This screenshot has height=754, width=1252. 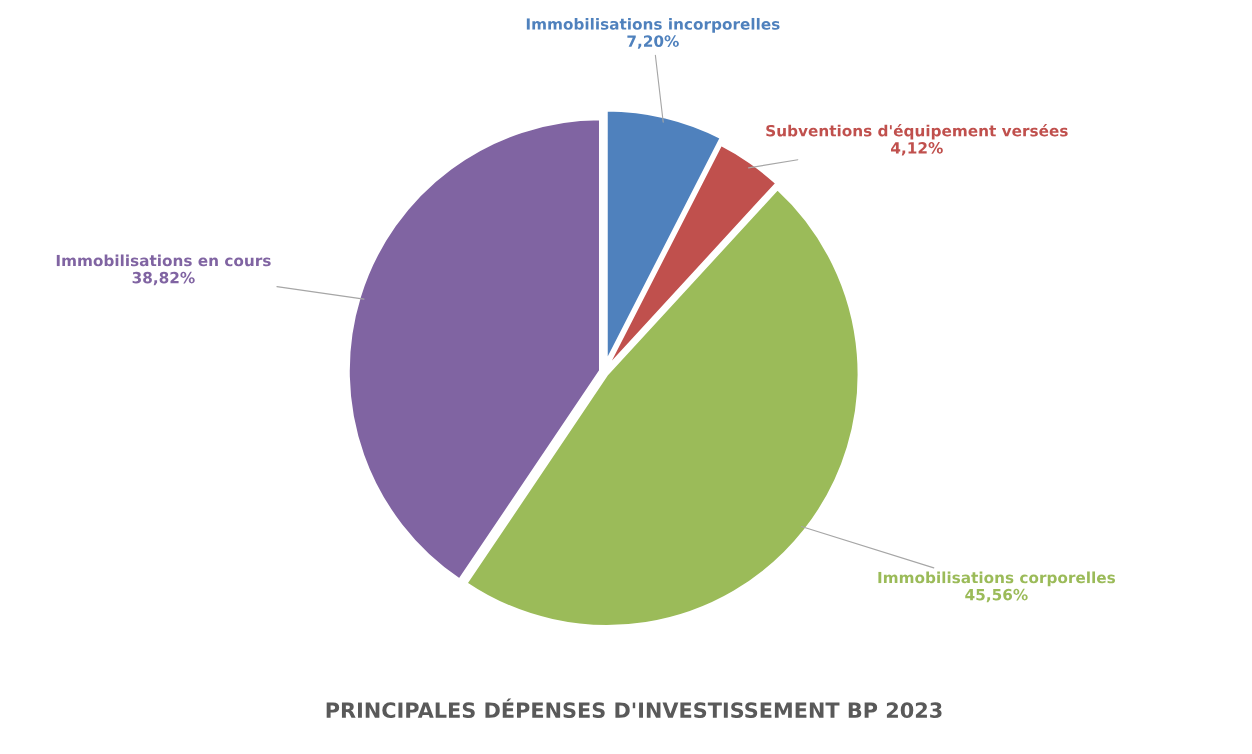 What do you see at coordinates (653, 42) in the screenshot?
I see `data-label: 7,20%` at bounding box center [653, 42].